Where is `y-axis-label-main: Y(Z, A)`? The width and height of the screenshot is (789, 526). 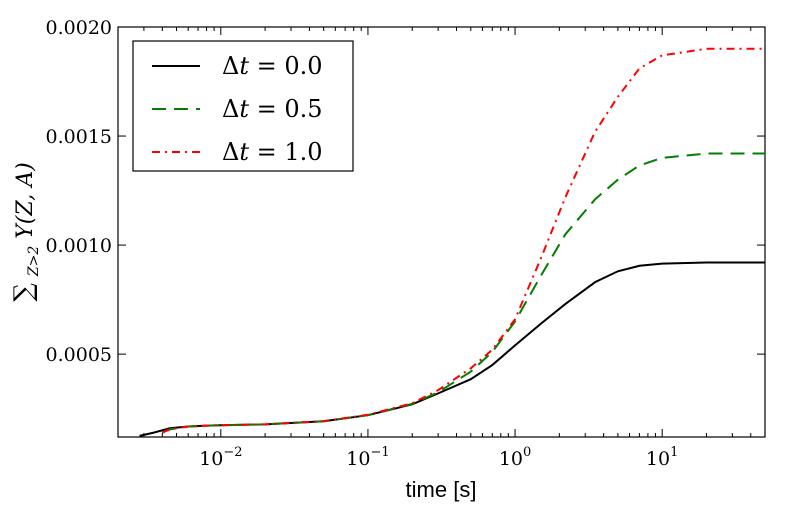
y-axis-label-main: Y(Z, A) is located at coordinates (25, 200).